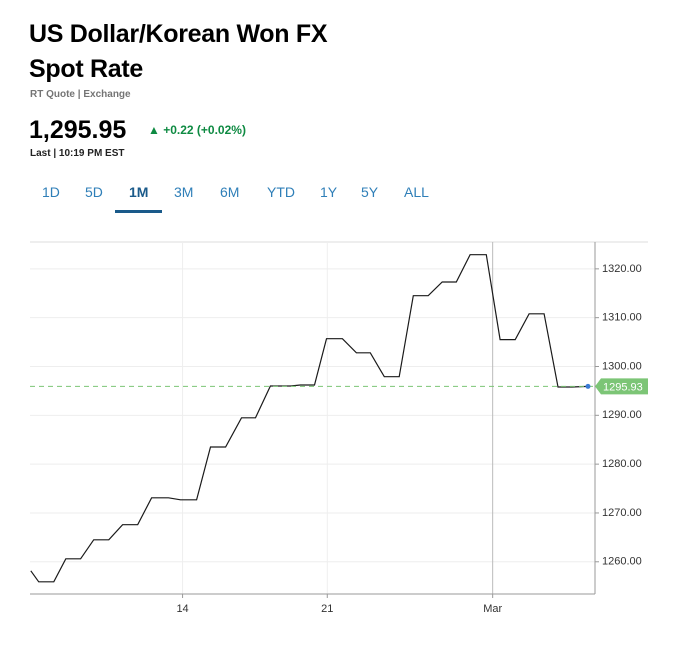 This screenshot has height=646, width=682. What do you see at coordinates (329, 192) in the screenshot?
I see `range-tab: 1Y` at bounding box center [329, 192].